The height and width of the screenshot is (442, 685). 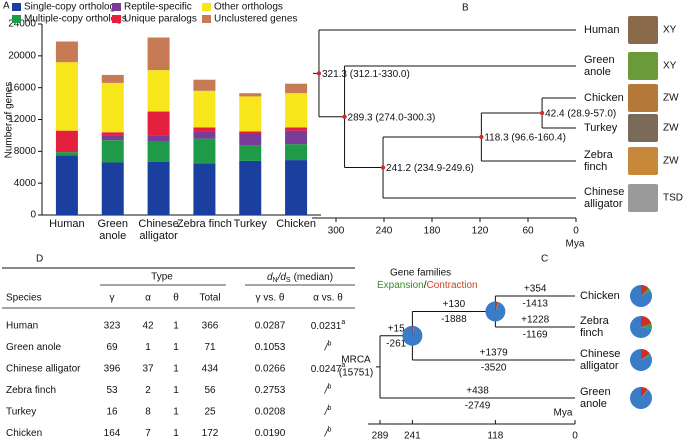 I want to click on table-cell: Green anole, so click(x=33, y=347).